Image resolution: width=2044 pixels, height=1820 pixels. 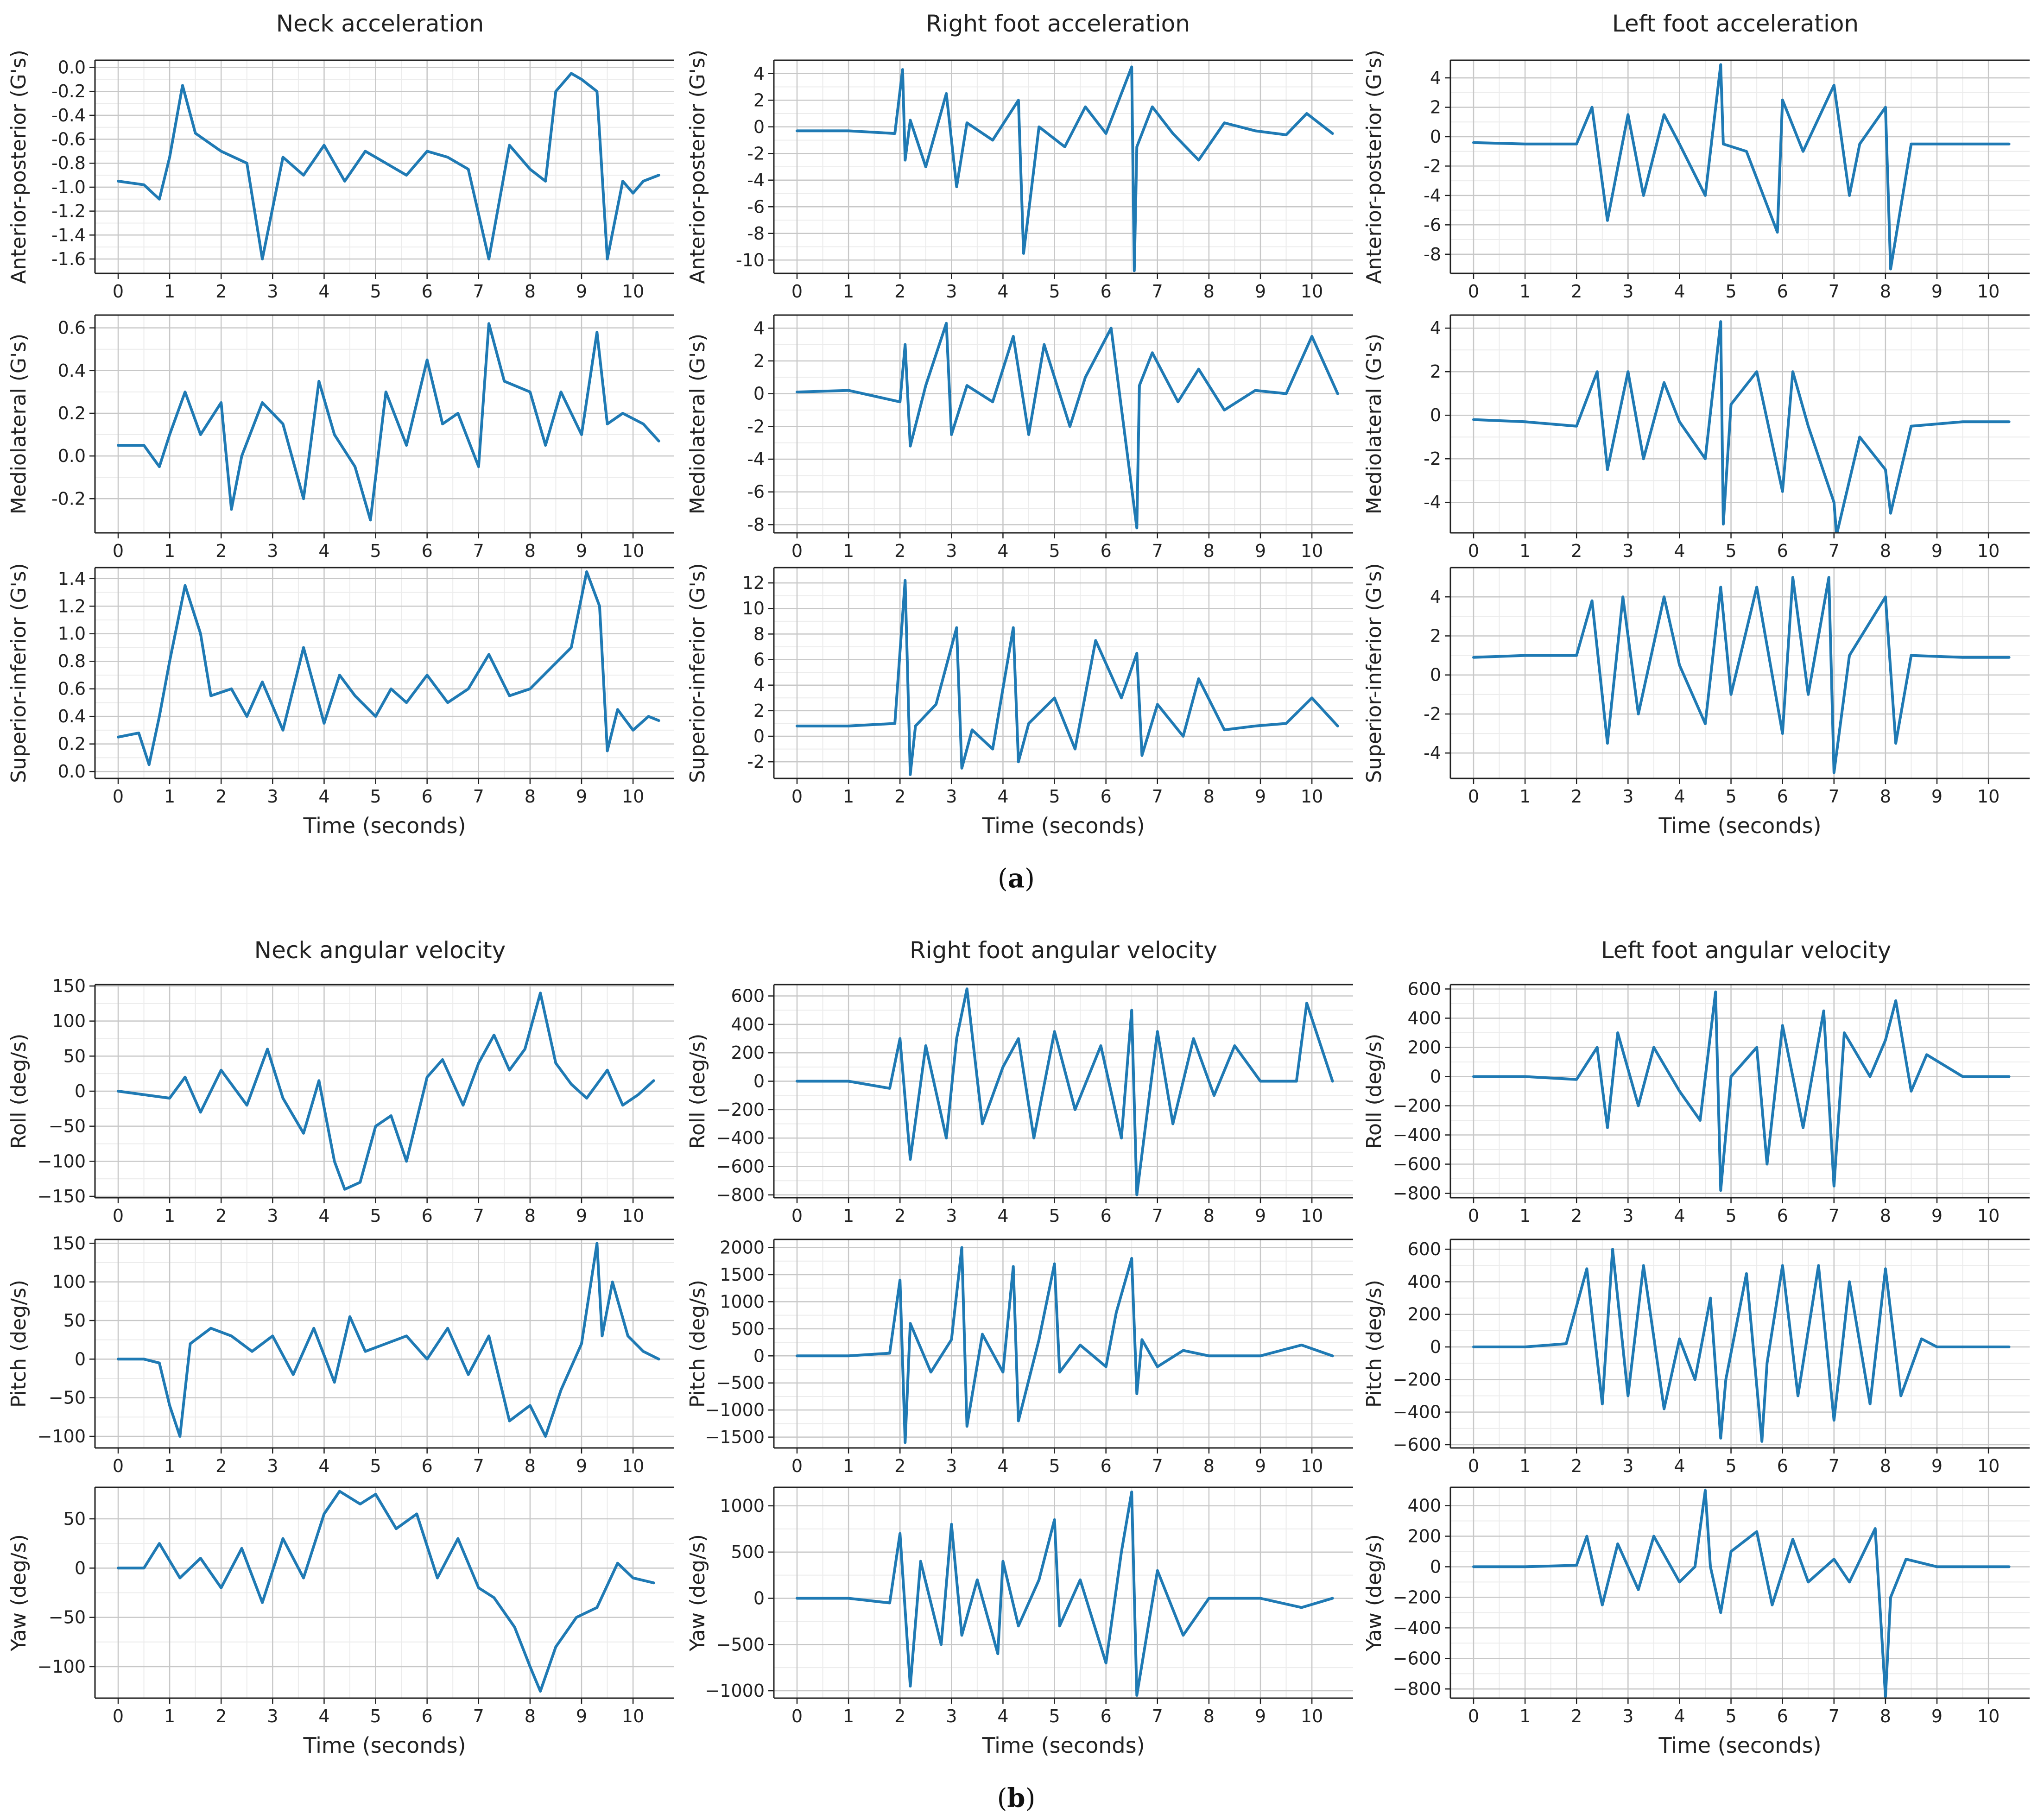 What do you see at coordinates (1834, 551) in the screenshot?
I see `chart-7-xtick-label: 7` at bounding box center [1834, 551].